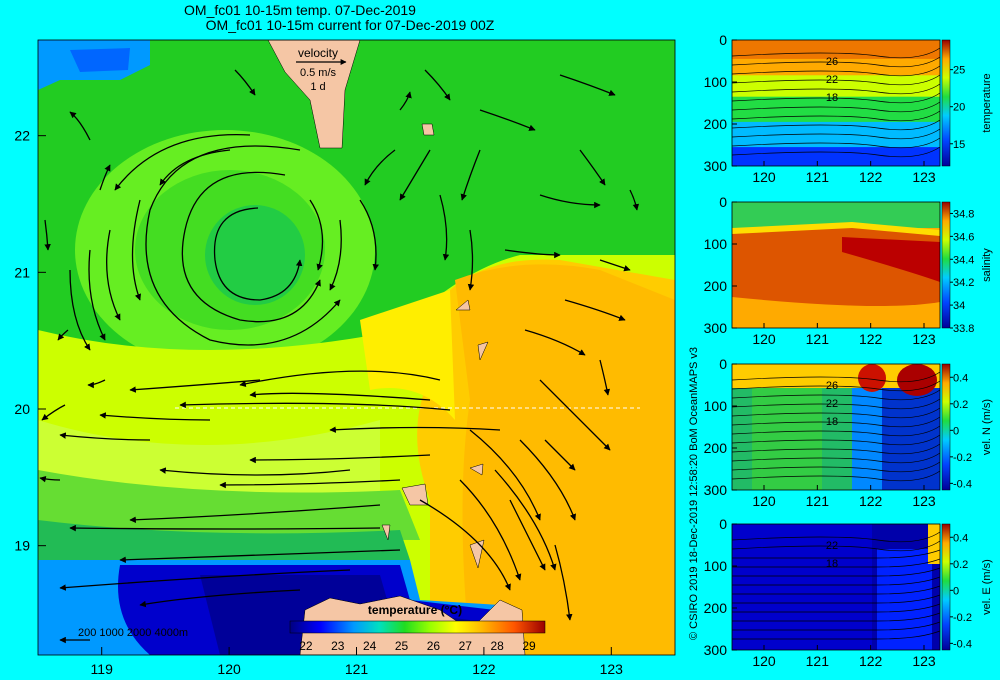 The height and width of the screenshot is (680, 1000). What do you see at coordinates (318, 73) in the screenshot?
I see `svg-text: 0.5 m/s` at bounding box center [318, 73].